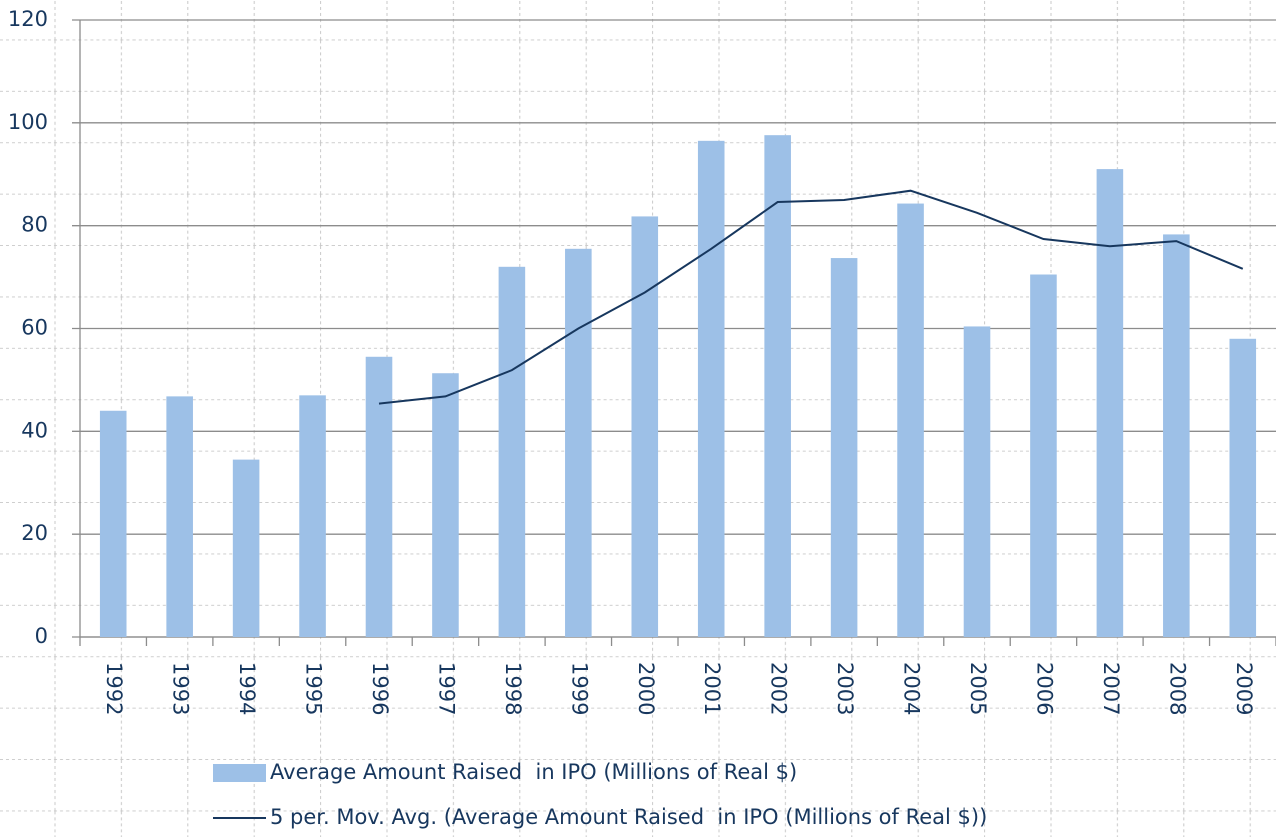 This screenshot has width=1276, height=837. I want to click on y-tick-label: 20, so click(34, 533).